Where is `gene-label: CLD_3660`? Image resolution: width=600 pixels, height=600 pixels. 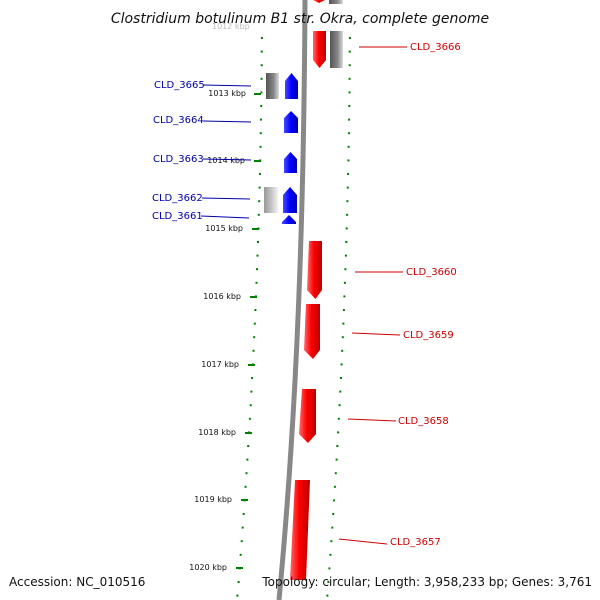 gene-label: CLD_3660 is located at coordinates (431, 272).